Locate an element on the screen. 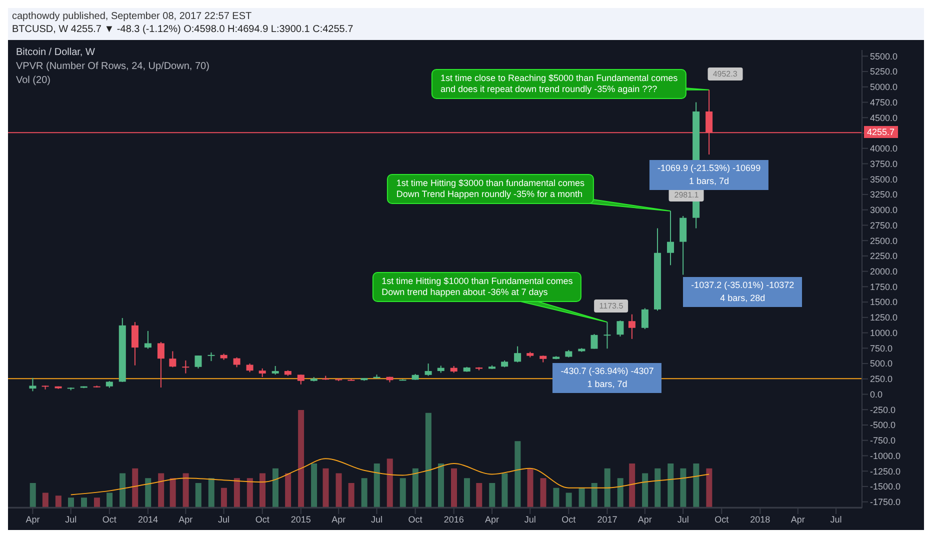 This screenshot has width=932, height=550. annotation: -1037.2 (-35.01%) -10372 4 bars, 28d is located at coordinates (742, 291).